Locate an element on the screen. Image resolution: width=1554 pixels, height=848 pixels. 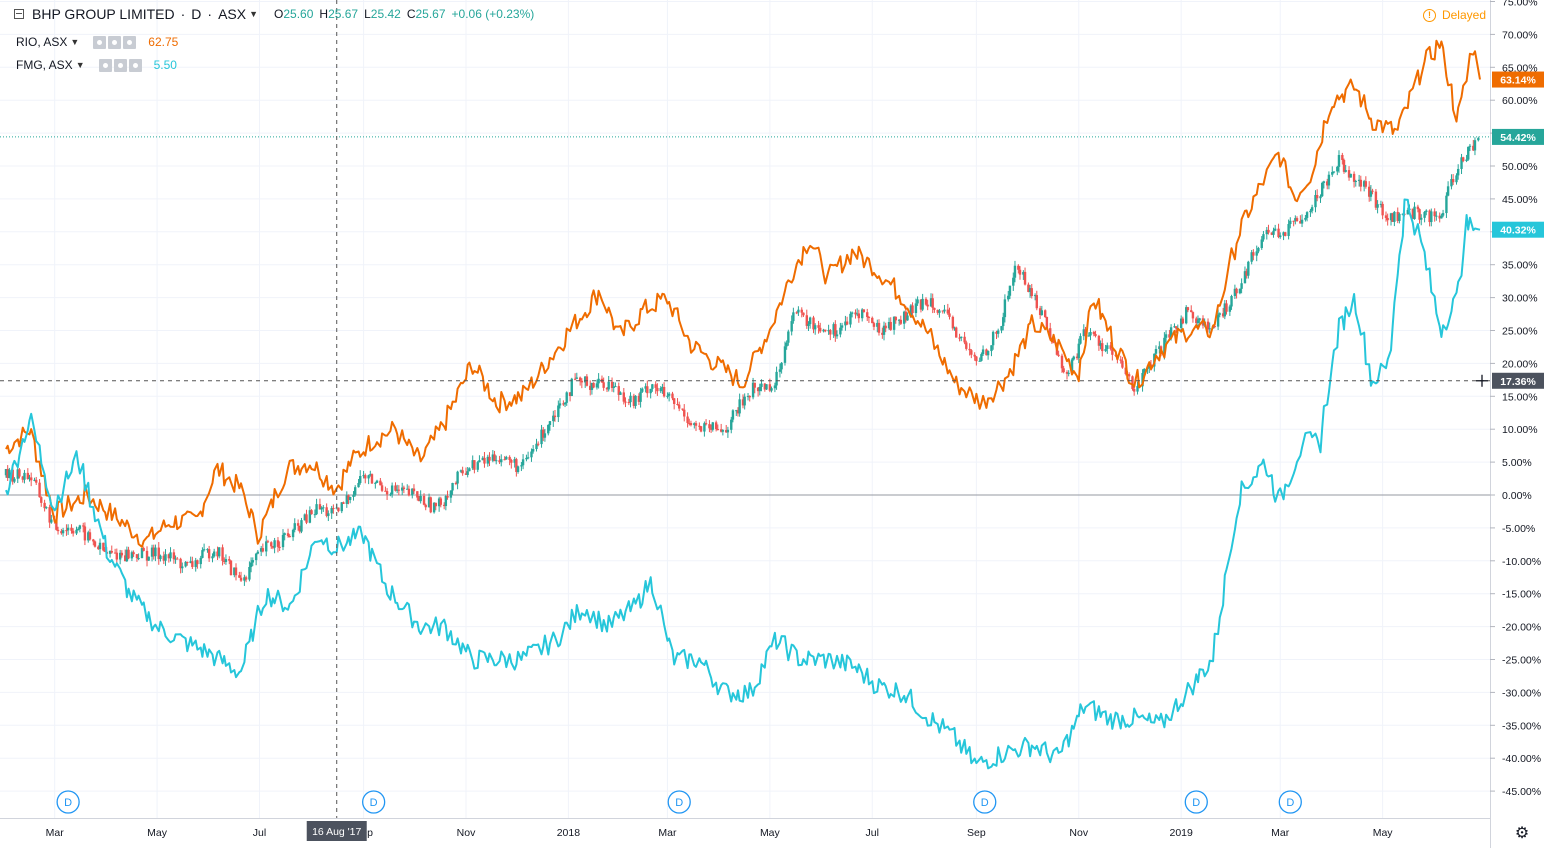
x-tick-label: Nov is located at coordinates (466, 833).